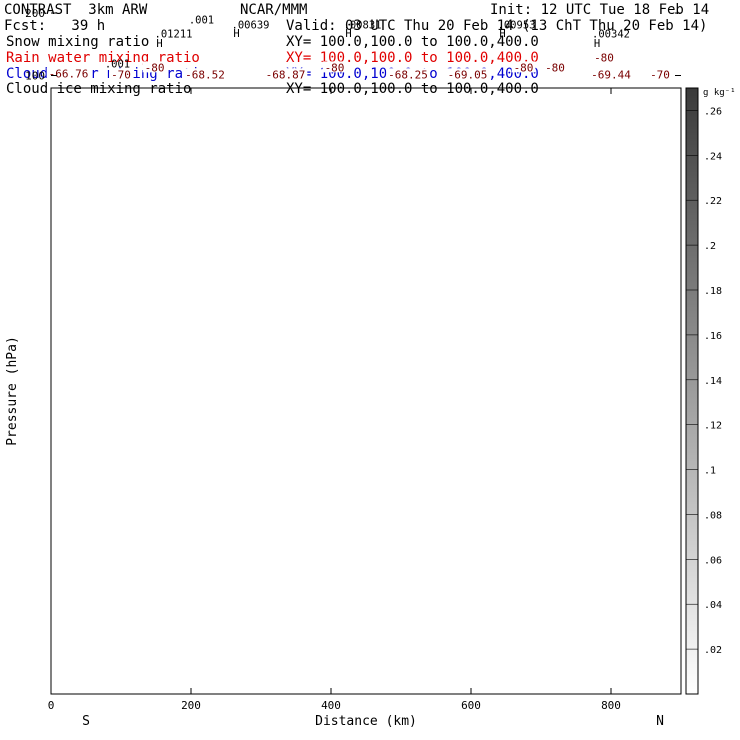  Describe the element at coordinates (12, 391) in the screenshot. I see `y-axis-label: Pressure (hPa)` at that location.